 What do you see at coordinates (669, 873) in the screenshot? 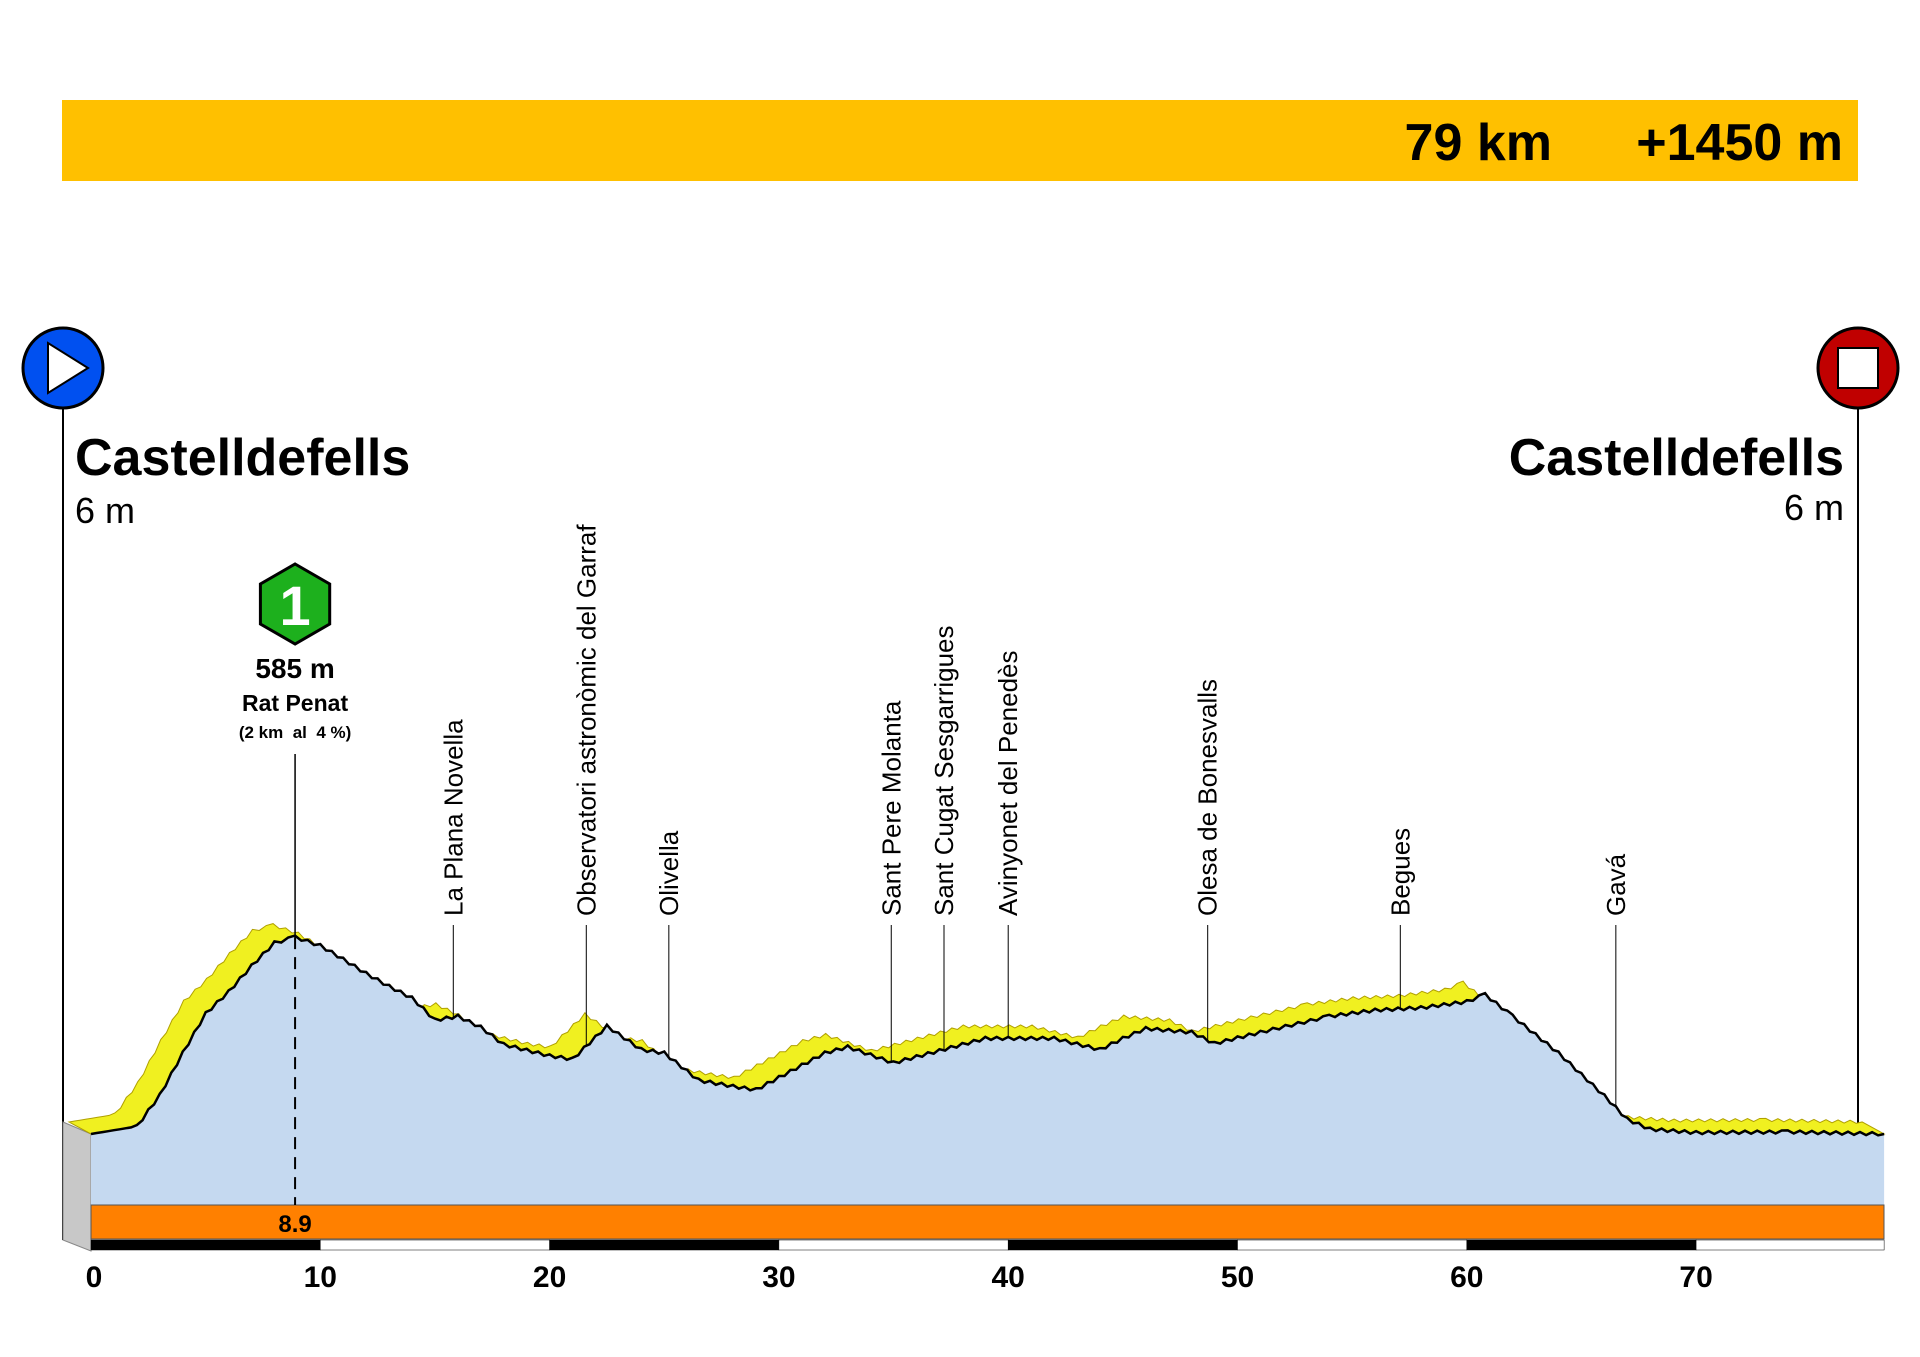
I see `place-label: Olivella` at bounding box center [669, 873].